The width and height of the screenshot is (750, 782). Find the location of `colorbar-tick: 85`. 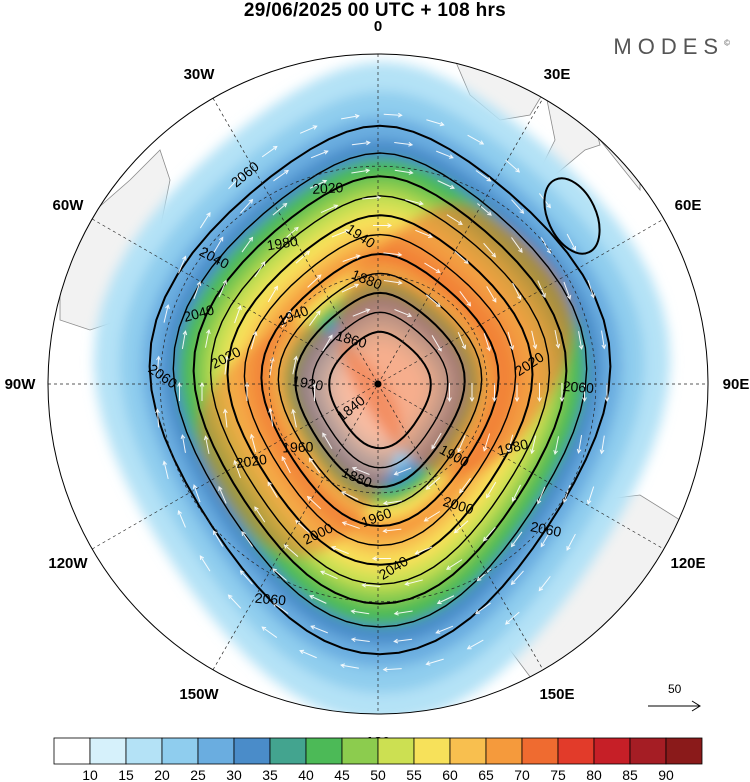

colorbar-tick: 85 is located at coordinates (630, 774).